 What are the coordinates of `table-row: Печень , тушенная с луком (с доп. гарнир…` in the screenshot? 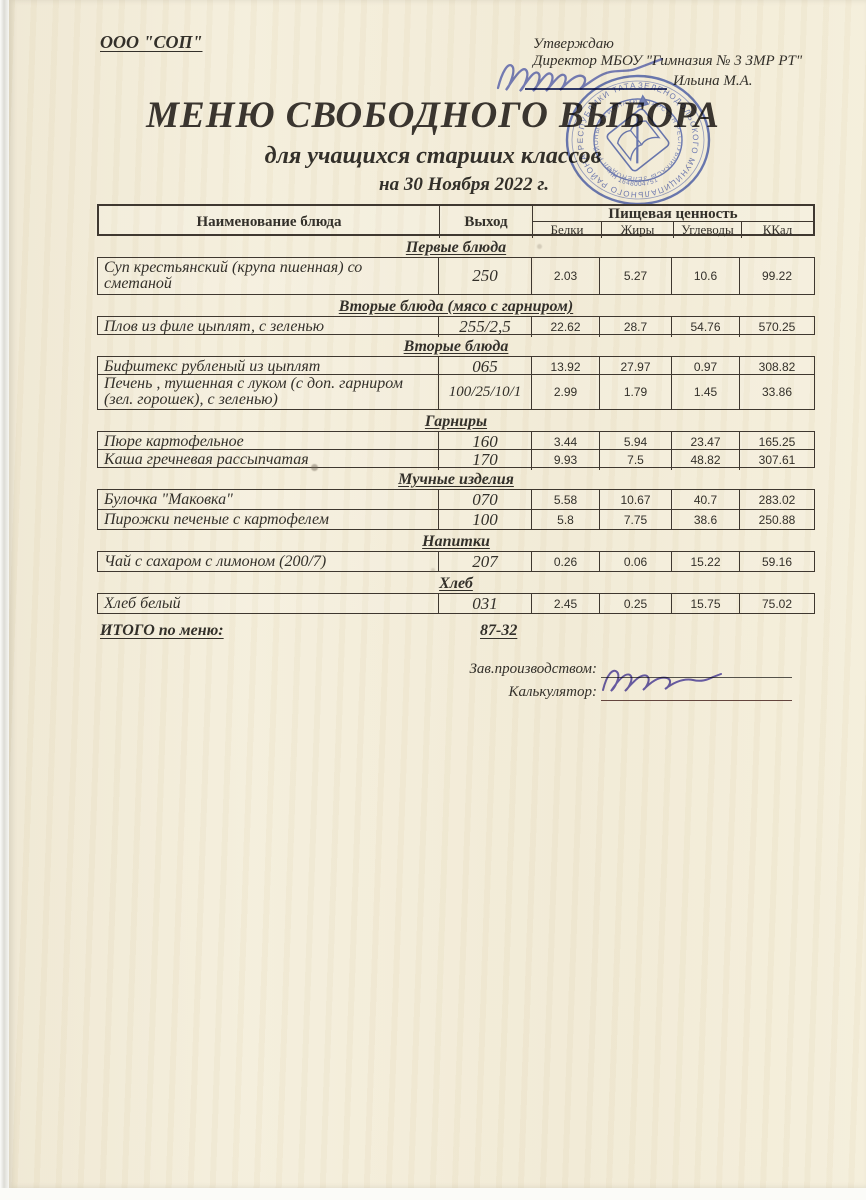 It's located at (456, 391).